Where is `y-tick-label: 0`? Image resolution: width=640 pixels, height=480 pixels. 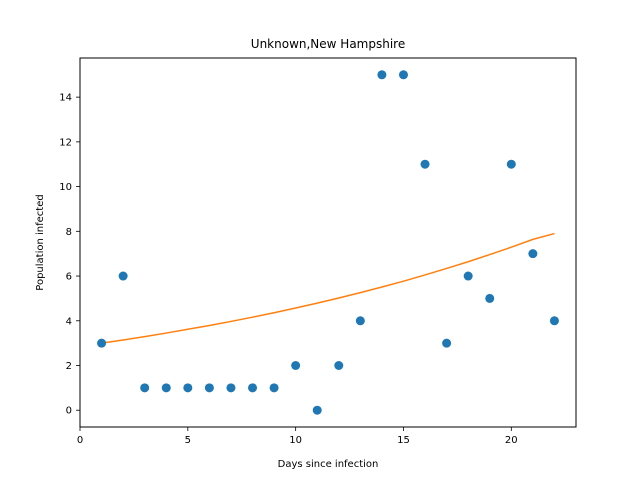
y-tick-label: 0 is located at coordinates (69, 411).